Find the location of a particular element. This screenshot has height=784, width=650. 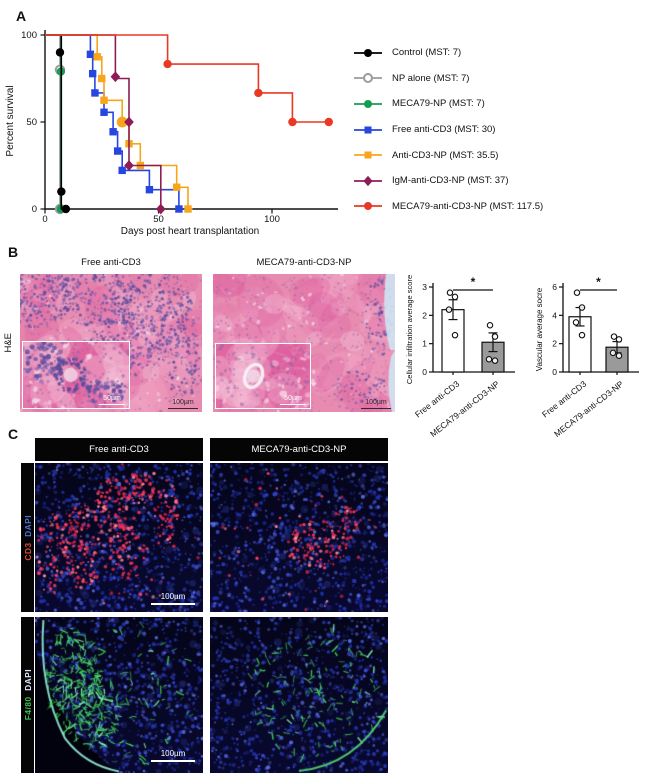

legend-label: MECA79-NP (MST: 7) is located at coordinates (438, 104).